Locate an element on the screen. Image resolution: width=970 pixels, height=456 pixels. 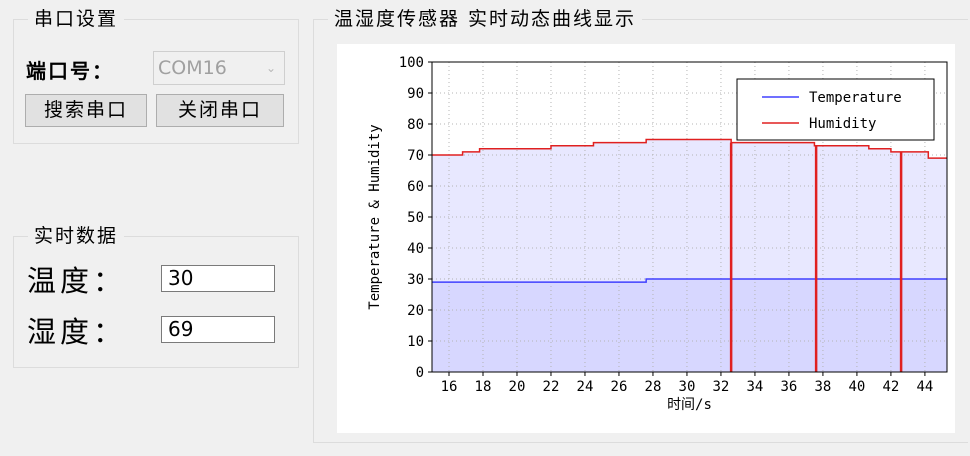
temperature-label: 温度： is located at coordinates (77, 281).